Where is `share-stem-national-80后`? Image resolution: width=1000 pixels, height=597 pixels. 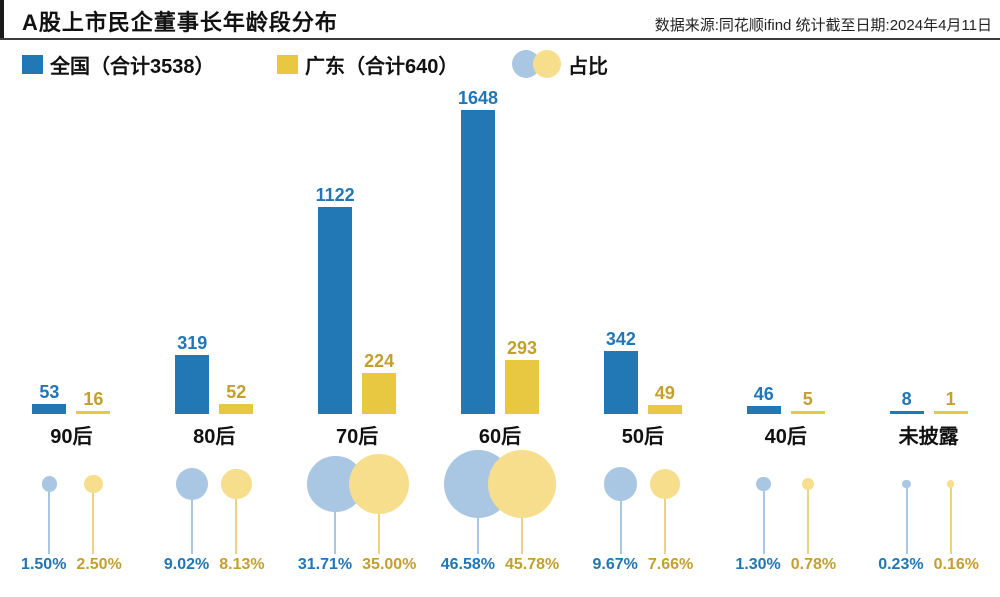 share-stem-national-80后 is located at coordinates (192, 519).